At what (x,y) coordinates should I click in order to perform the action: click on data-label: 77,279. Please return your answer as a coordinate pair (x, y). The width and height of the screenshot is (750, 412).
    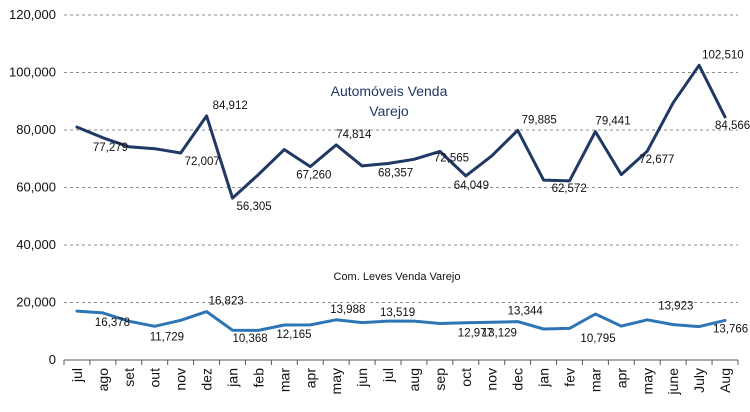
    Looking at the image, I should click on (110, 148).